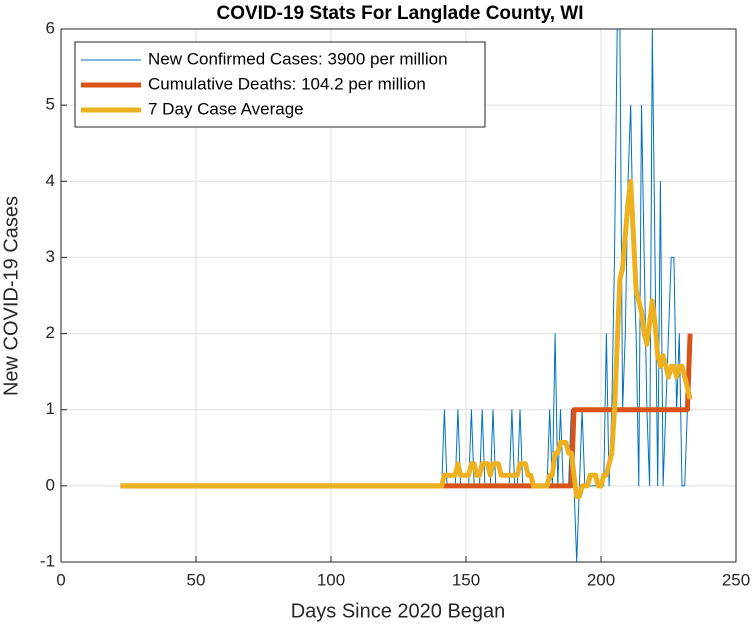 This screenshot has height=630, width=756. Describe the element at coordinates (736, 579) in the screenshot. I see `x-tick-label: 250` at that location.